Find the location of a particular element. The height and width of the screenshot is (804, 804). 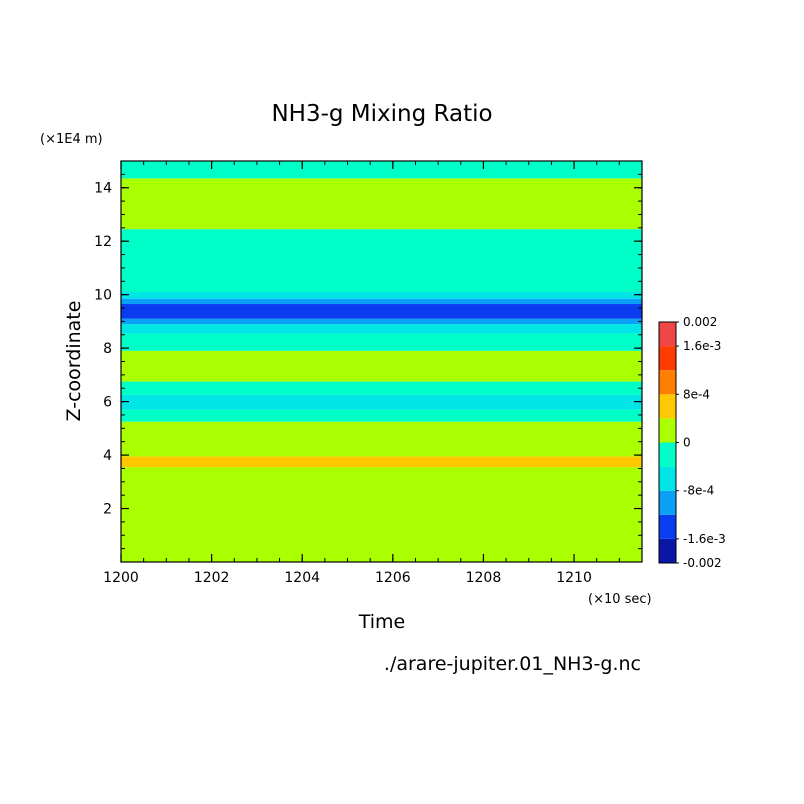

colorbar: 0.002 1.6e-3 8e-4 0 -8e-4 -1.6e-3 -0.002 is located at coordinates (692, 442).